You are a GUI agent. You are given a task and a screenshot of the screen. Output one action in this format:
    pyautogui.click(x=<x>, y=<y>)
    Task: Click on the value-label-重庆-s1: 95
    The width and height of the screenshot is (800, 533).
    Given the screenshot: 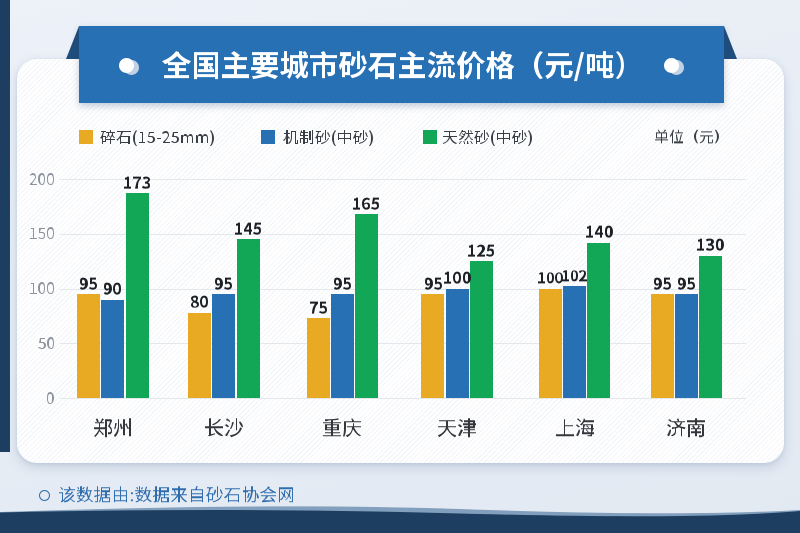 What is the action you would take?
    pyautogui.click(x=342, y=282)
    